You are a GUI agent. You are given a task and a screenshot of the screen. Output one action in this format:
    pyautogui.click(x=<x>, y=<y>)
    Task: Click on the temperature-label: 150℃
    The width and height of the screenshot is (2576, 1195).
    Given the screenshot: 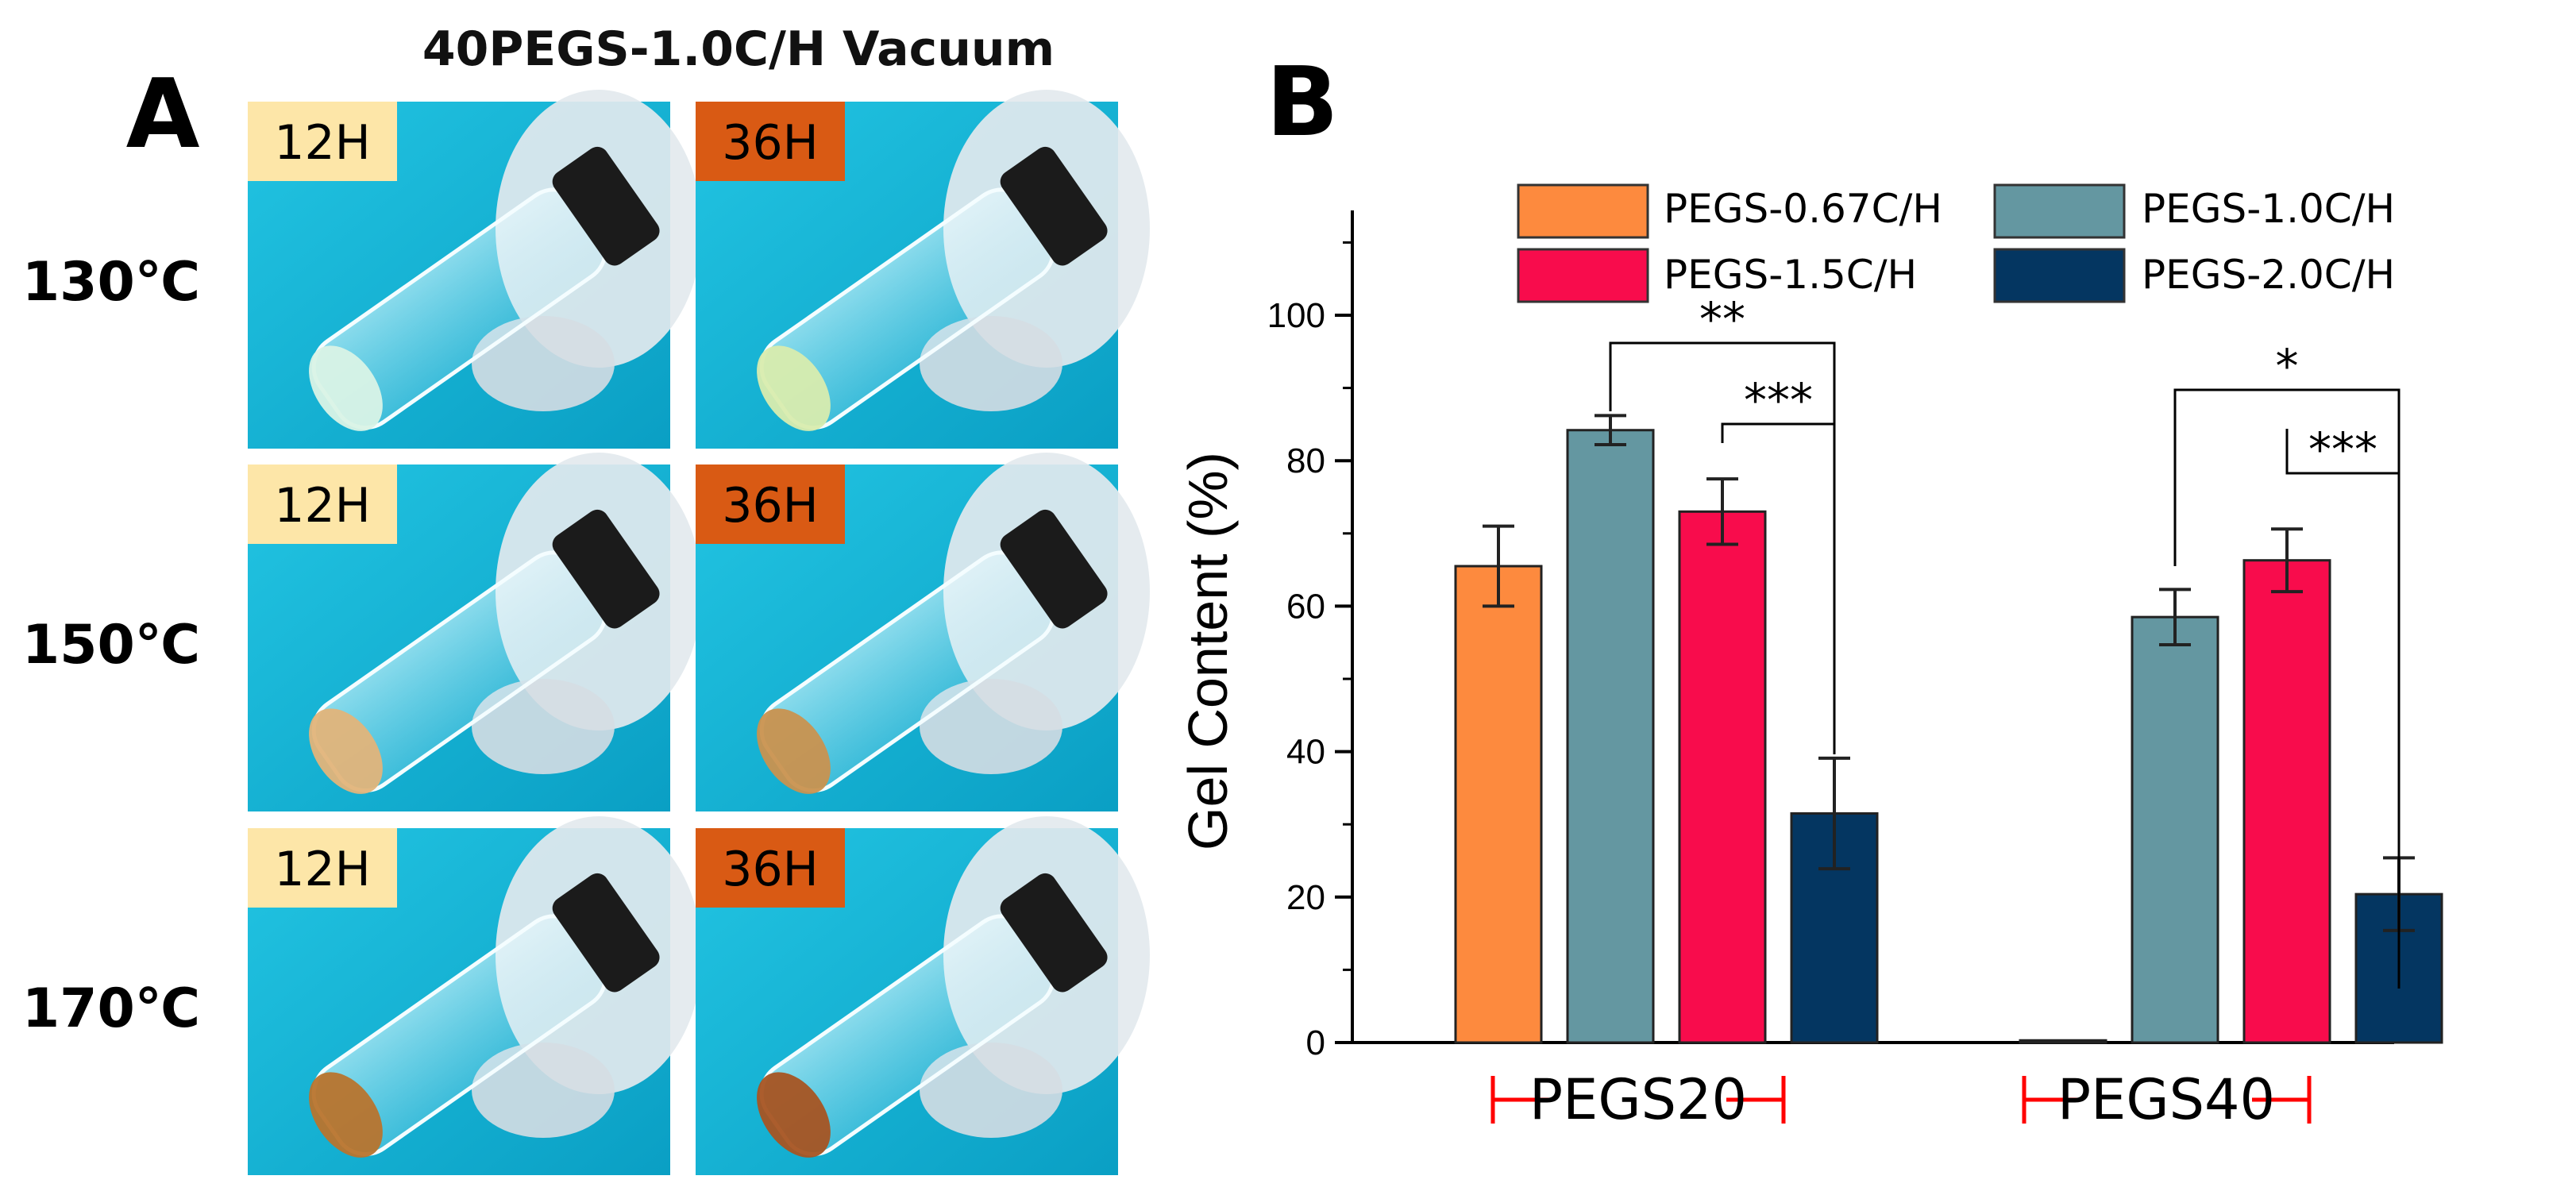 What is the action you would take?
    pyautogui.click(x=111, y=645)
    